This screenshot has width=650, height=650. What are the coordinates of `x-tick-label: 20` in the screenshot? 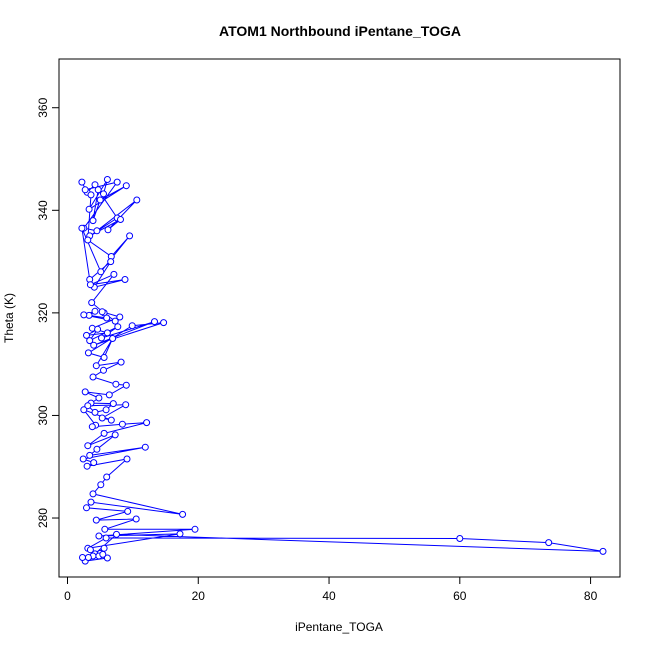 It's located at (199, 596).